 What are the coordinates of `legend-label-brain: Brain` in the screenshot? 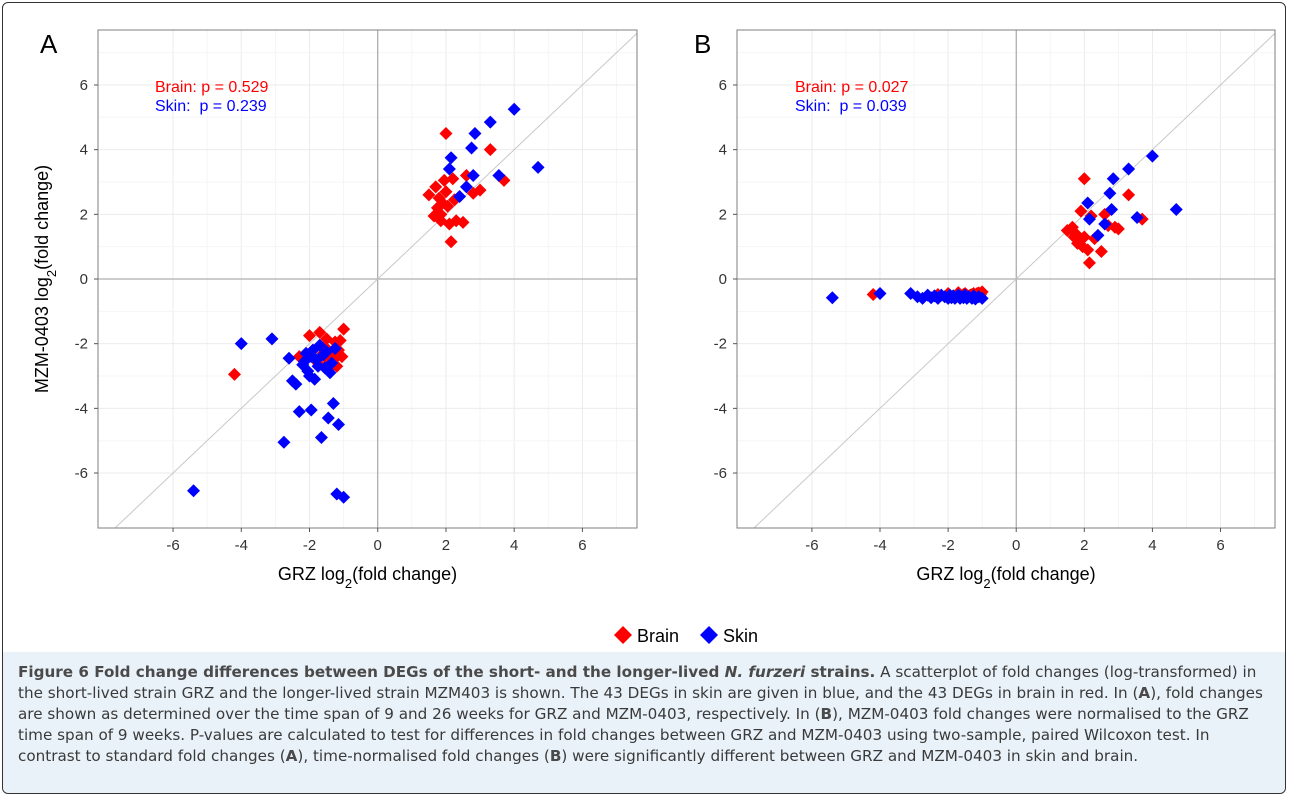 It's located at (658, 636).